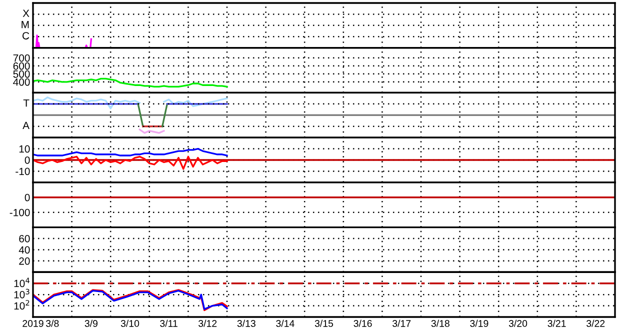  I want to click on x-tick-label: 3/17, so click(401, 323).